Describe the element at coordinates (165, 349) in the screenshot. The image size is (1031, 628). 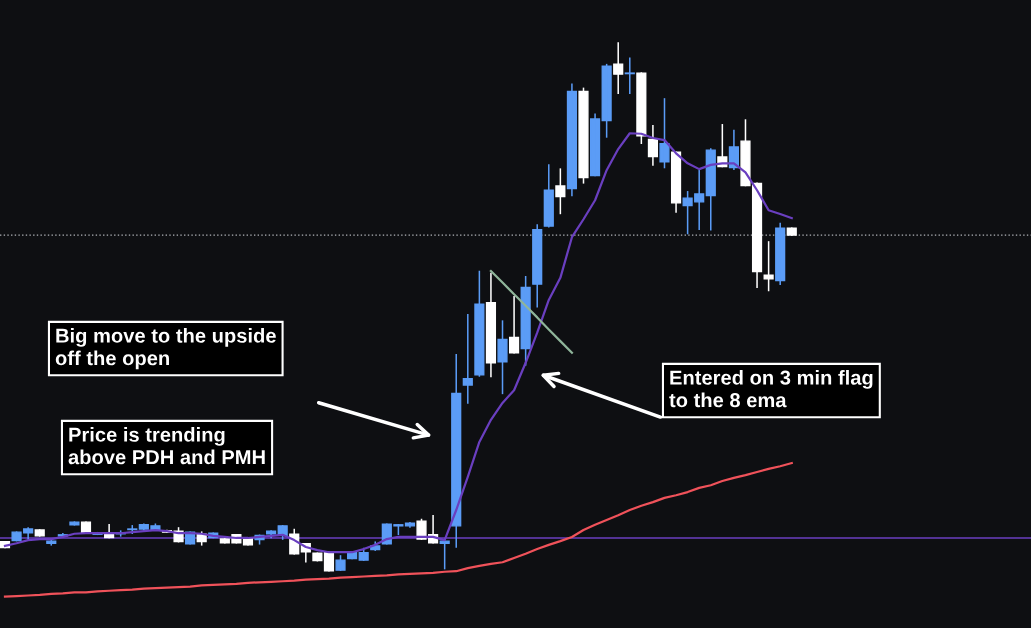
I see `annotation: Big move to the upside off the open` at that location.